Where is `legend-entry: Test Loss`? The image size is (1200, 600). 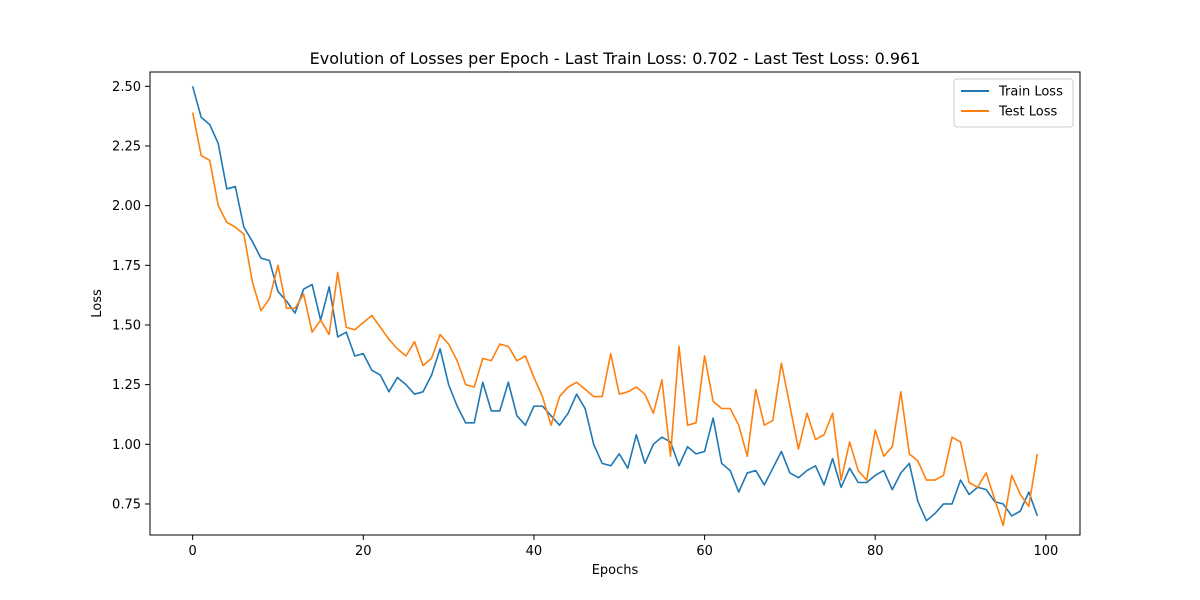
legend-entry: Test Loss is located at coordinates (1027, 112).